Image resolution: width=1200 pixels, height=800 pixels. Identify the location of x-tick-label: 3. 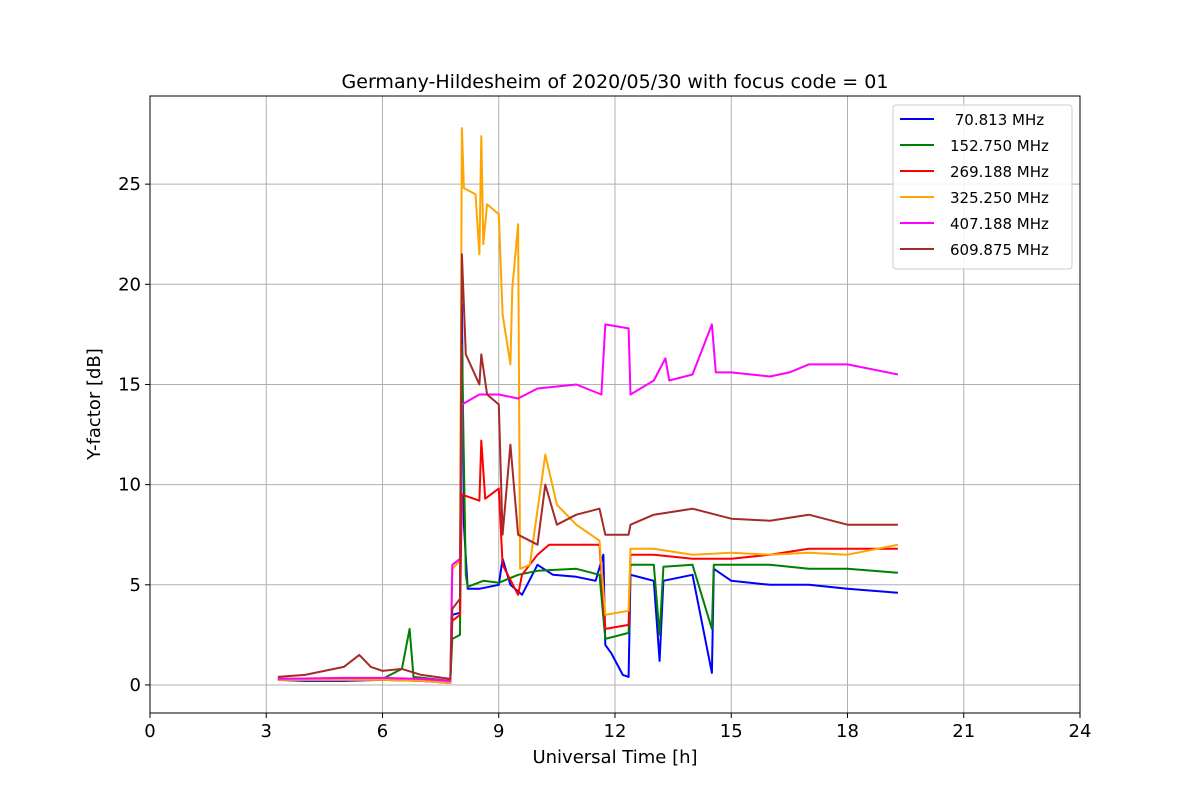
(266, 731).